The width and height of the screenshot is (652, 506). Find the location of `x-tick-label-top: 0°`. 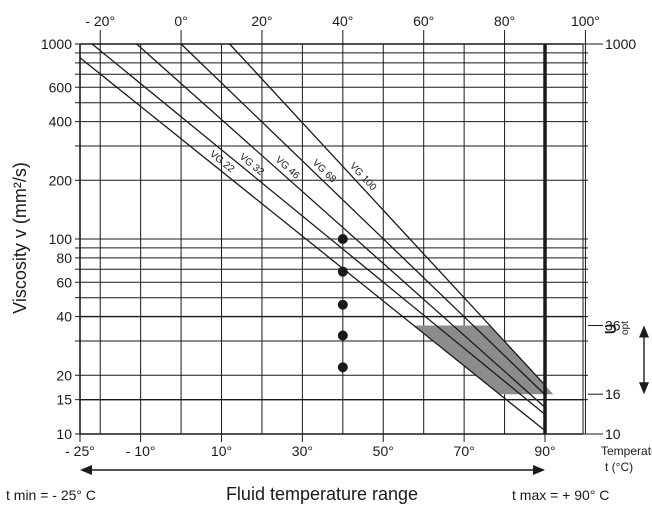

x-tick-label-top: 0° is located at coordinates (180, 21).